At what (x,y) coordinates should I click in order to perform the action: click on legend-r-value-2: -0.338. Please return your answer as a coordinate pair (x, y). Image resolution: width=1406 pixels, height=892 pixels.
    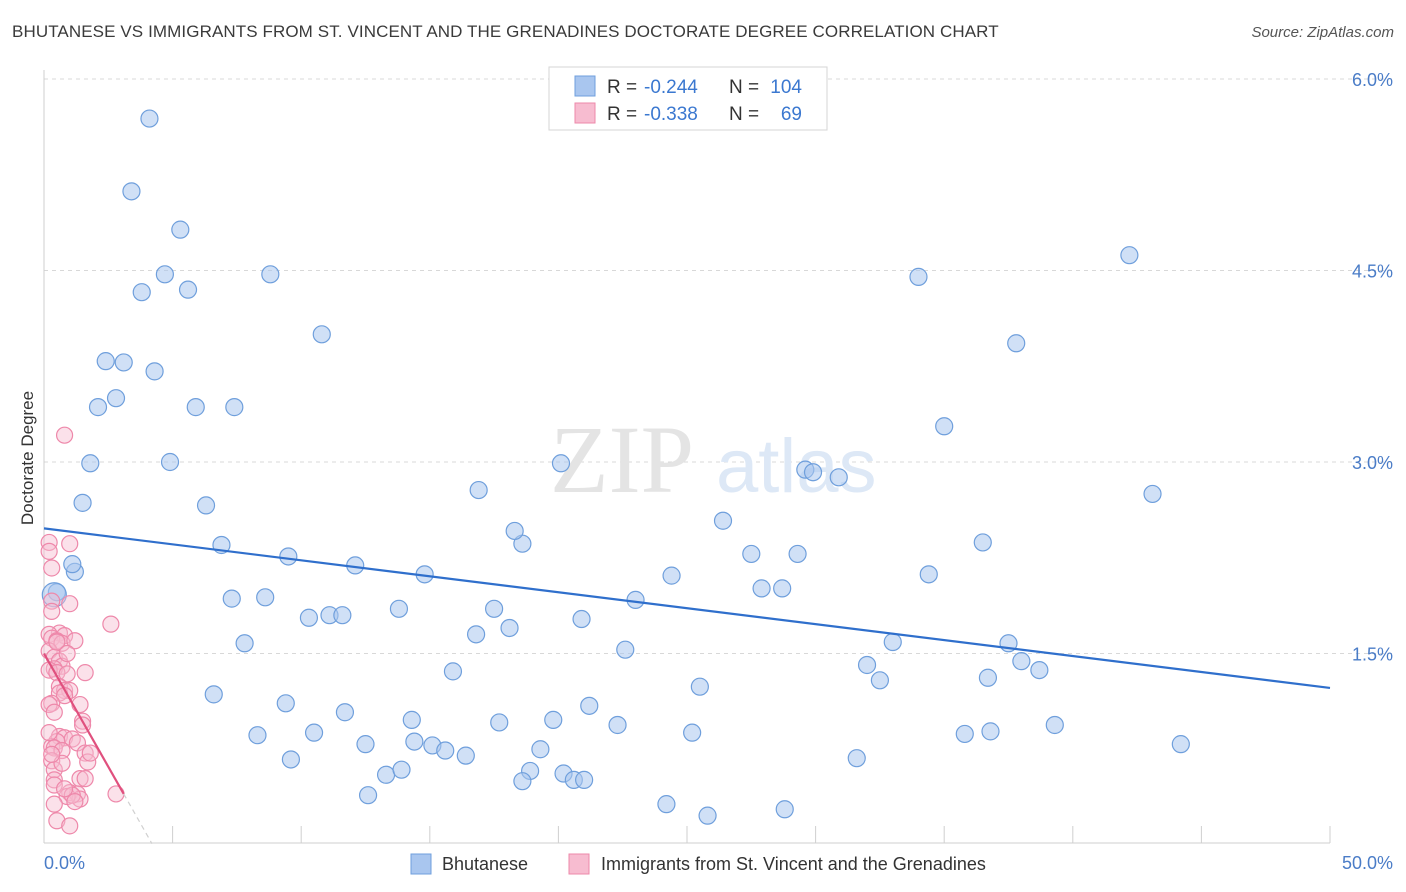
    Looking at the image, I should click on (671, 114).